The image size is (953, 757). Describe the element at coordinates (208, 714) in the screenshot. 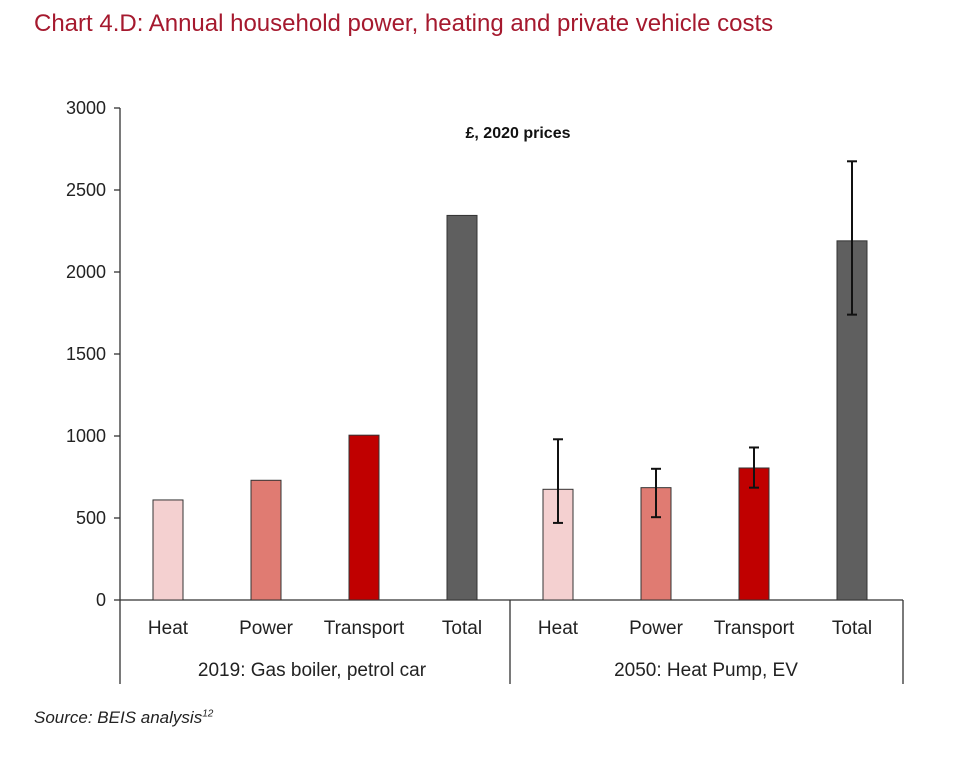

I see `source-footnote: 12` at that location.